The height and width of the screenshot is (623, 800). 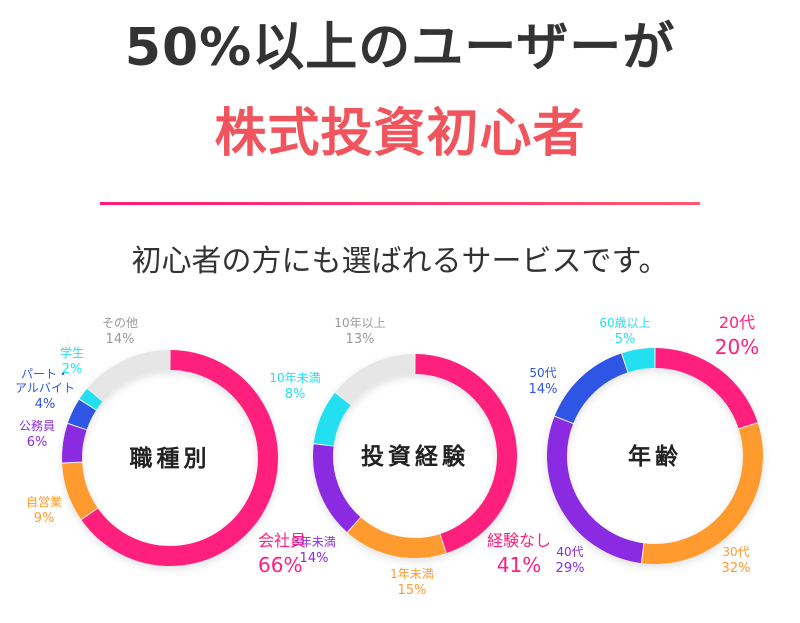 I want to click on slice-label-name: 10年未満, so click(x=294, y=378).